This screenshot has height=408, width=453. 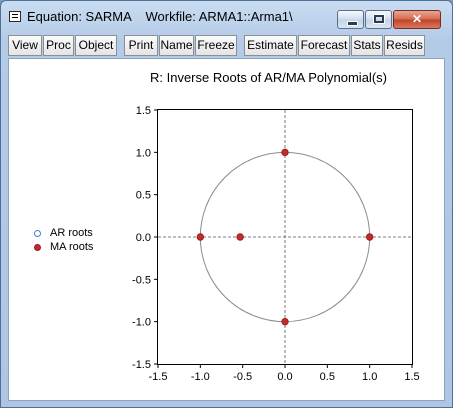 What do you see at coordinates (37, 233) in the screenshot?
I see `ar-roots-marker` at bounding box center [37, 233].